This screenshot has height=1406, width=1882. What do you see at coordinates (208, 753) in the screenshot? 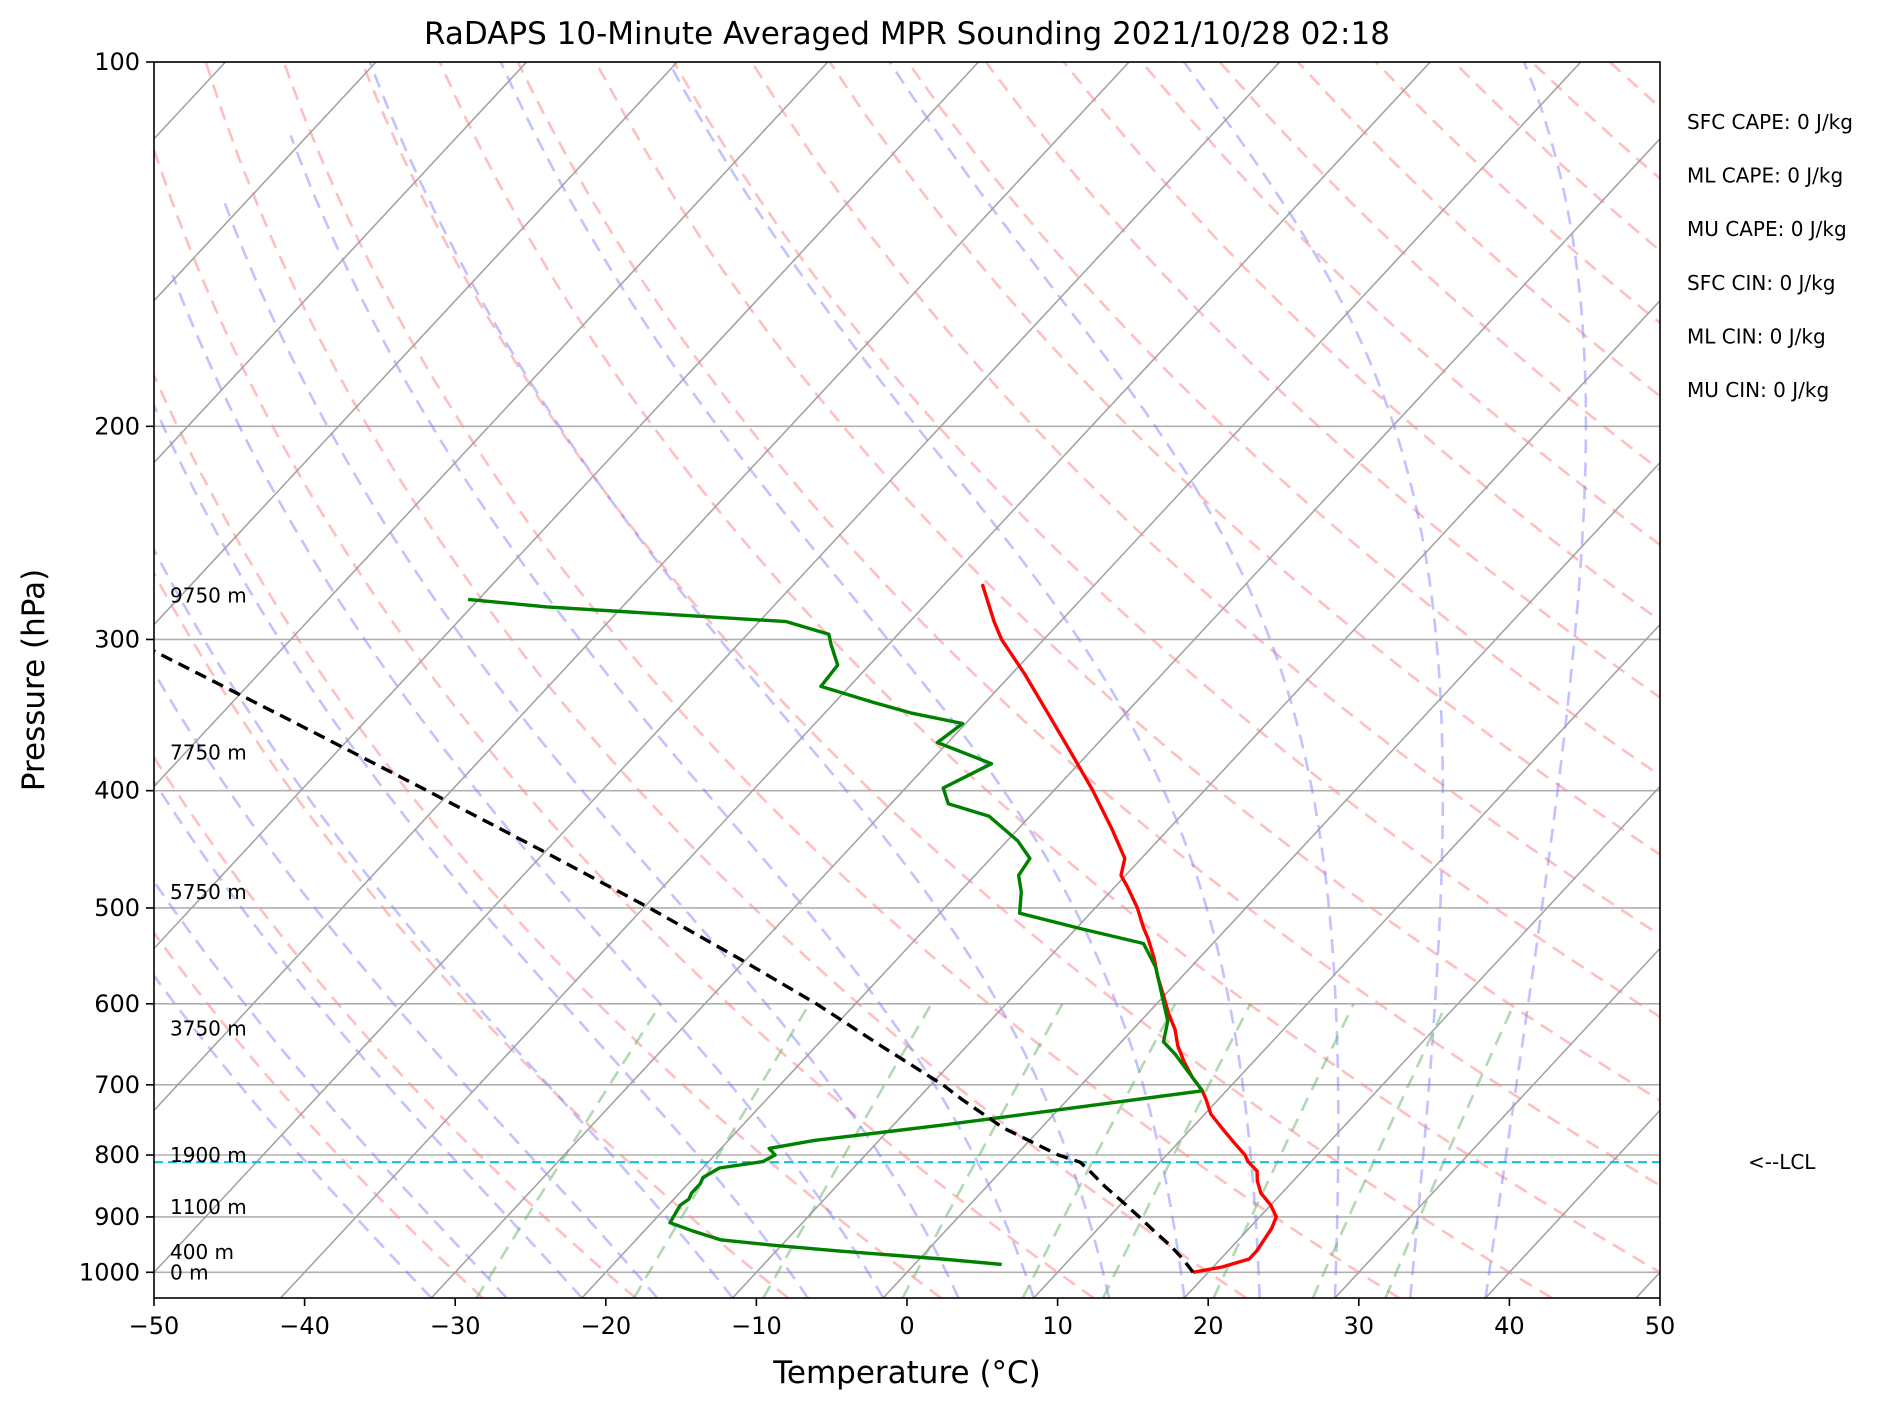
I see `height-label: 7750 m` at bounding box center [208, 753].